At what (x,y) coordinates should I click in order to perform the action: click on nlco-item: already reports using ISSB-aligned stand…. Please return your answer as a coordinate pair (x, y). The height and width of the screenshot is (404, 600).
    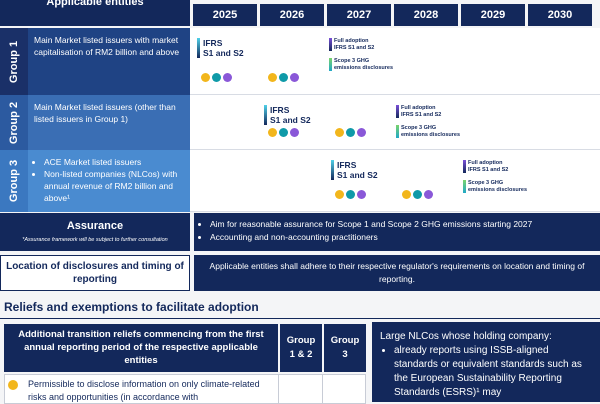
    Looking at the image, I should click on (493, 372).